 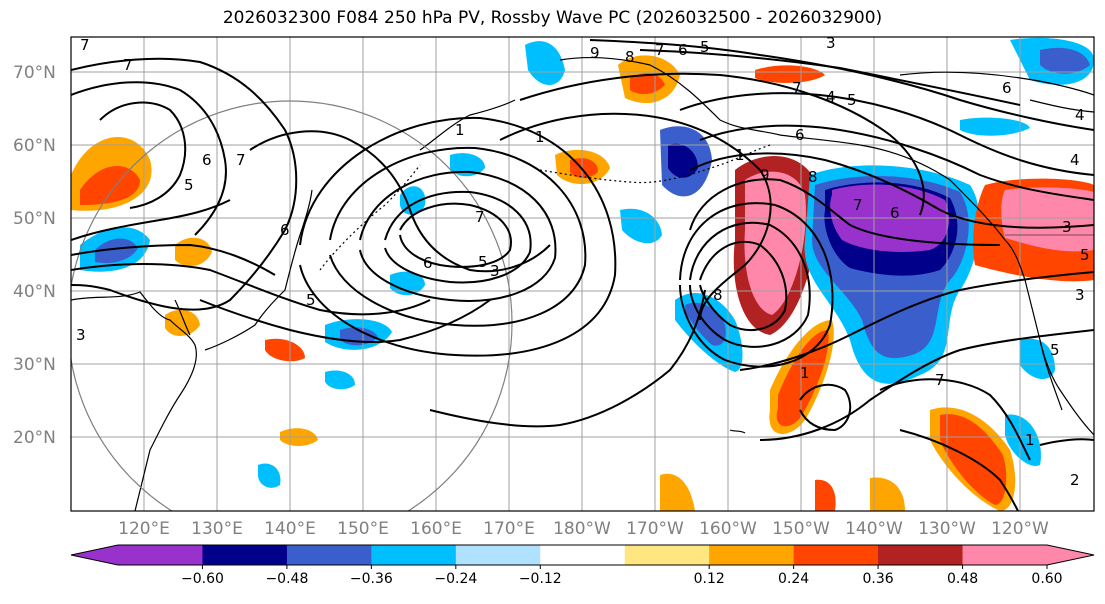 What do you see at coordinates (887, 494) in the screenshot?
I see `positive-anomaly-small4` at bounding box center [887, 494].